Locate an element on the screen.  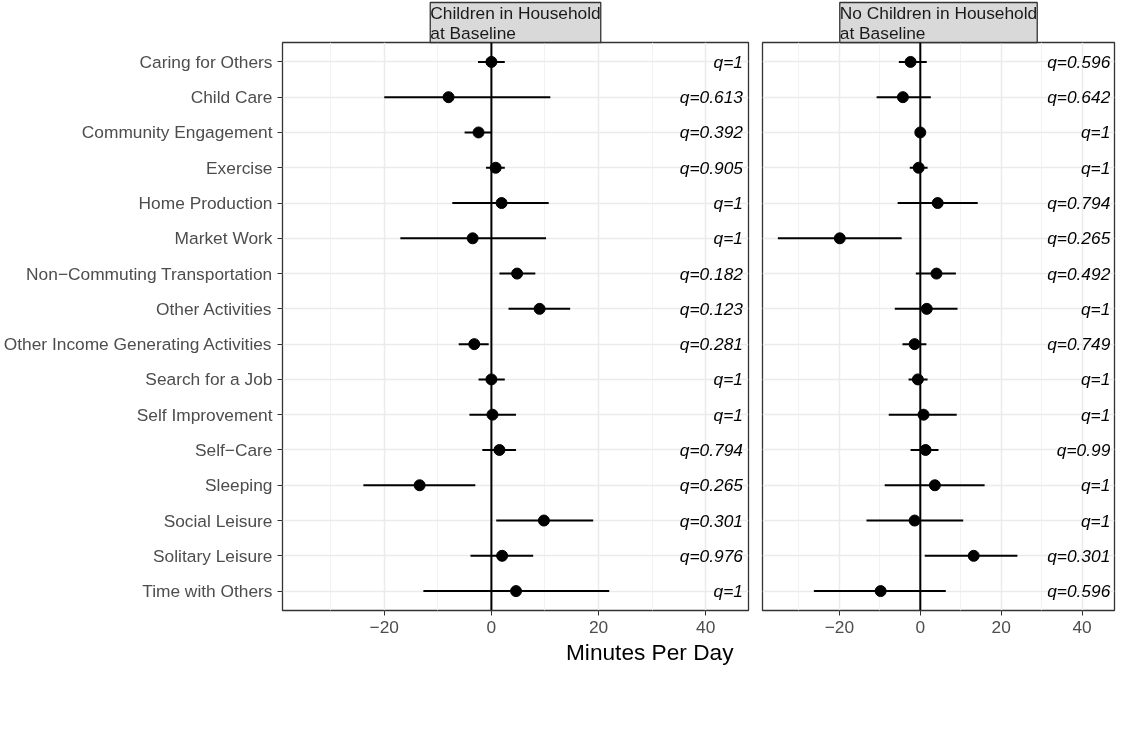
y-tick-label: Solitary Leisure is located at coordinates (213, 555).